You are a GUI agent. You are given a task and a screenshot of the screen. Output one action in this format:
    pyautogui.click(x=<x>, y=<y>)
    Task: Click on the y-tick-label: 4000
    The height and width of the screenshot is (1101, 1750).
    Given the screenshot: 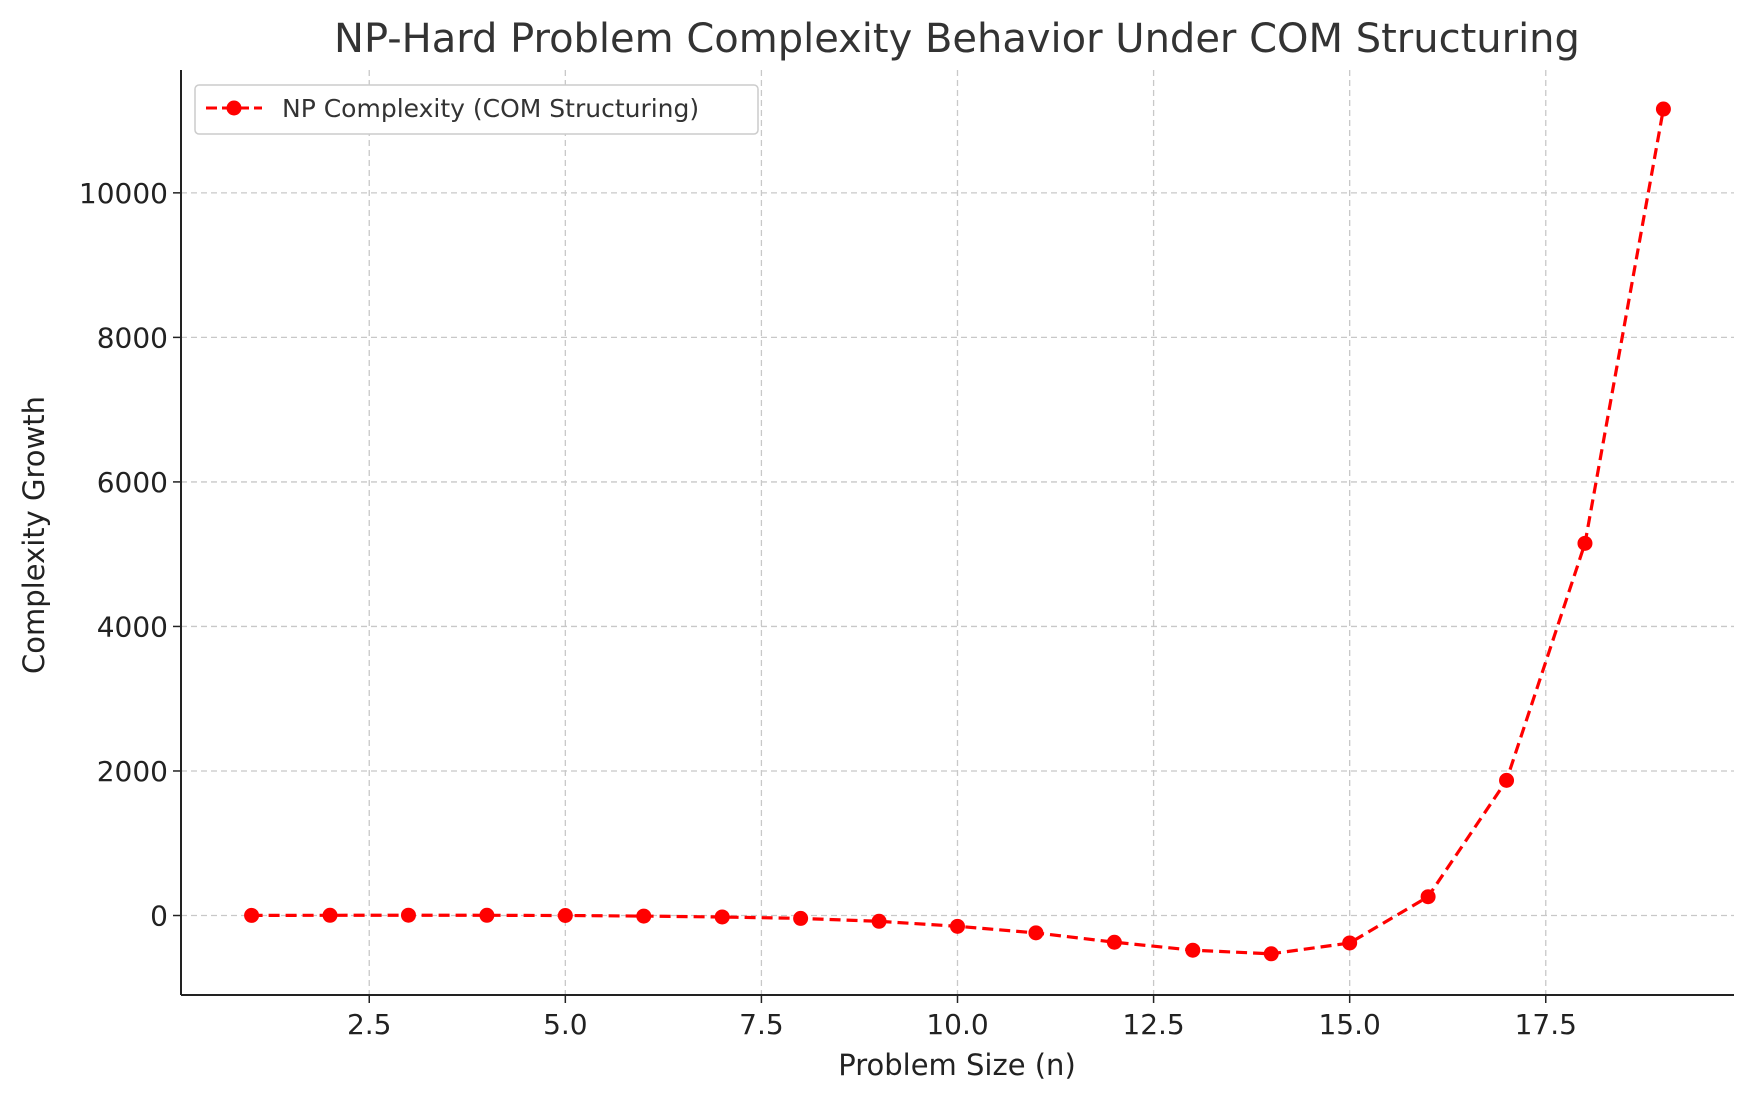 What is the action you would take?
    pyautogui.click(x=132, y=626)
    